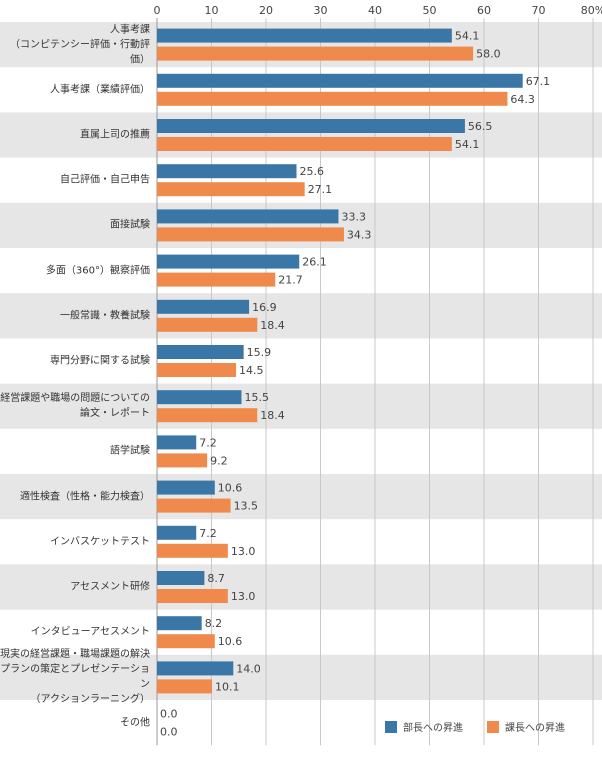 This screenshot has width=602, height=761. Describe the element at coordinates (105, 316) in the screenshot. I see `category-label: 一般常識・教養試験` at that location.